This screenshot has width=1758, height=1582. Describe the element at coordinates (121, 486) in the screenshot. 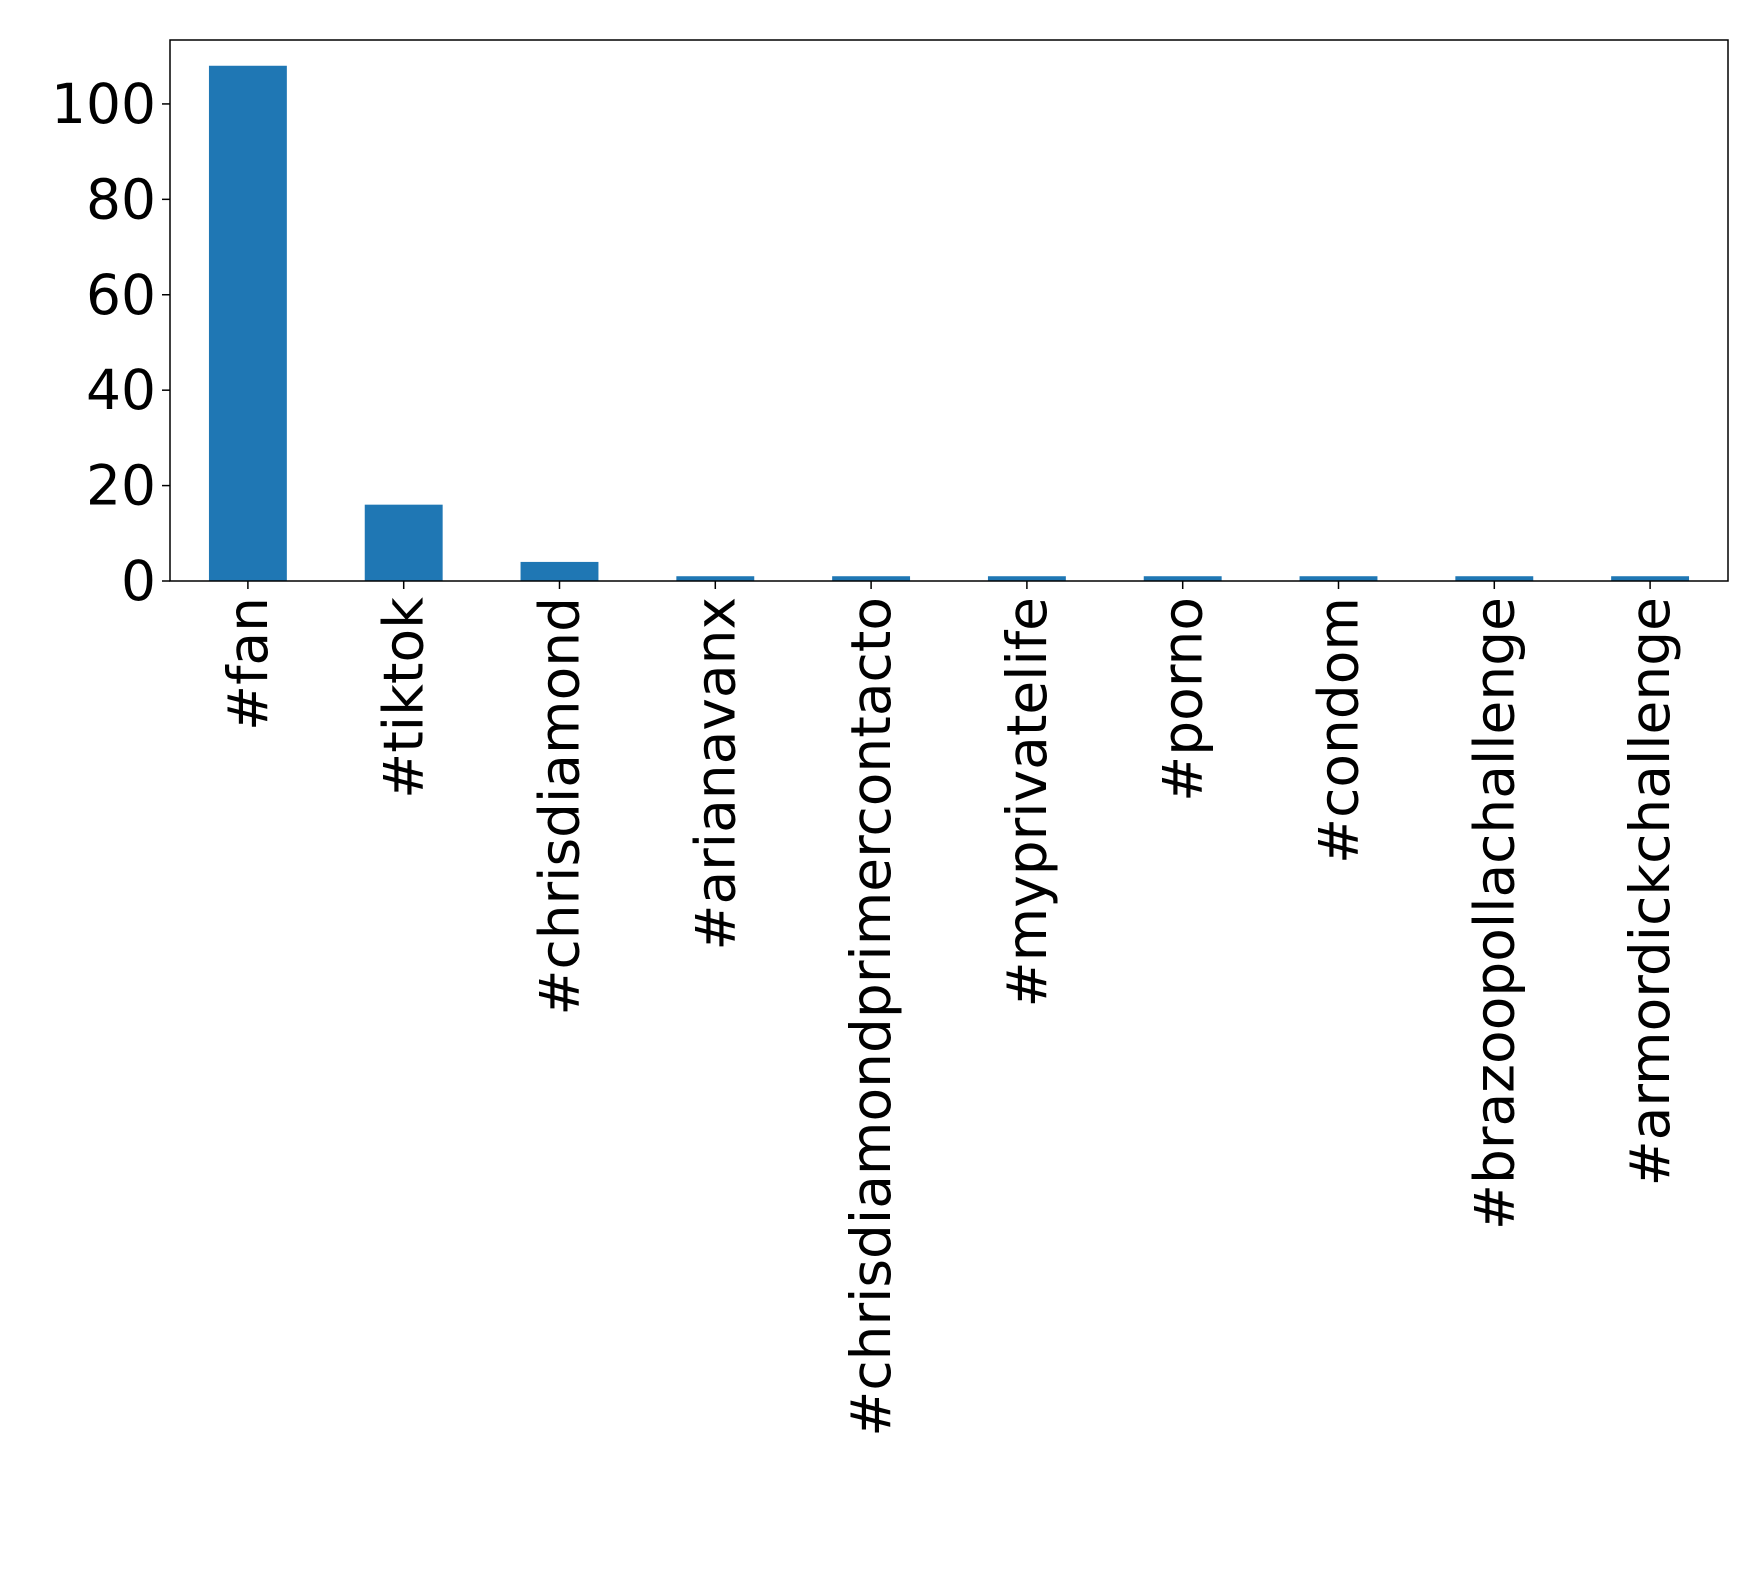

I see `y-tick-label: 20` at that location.